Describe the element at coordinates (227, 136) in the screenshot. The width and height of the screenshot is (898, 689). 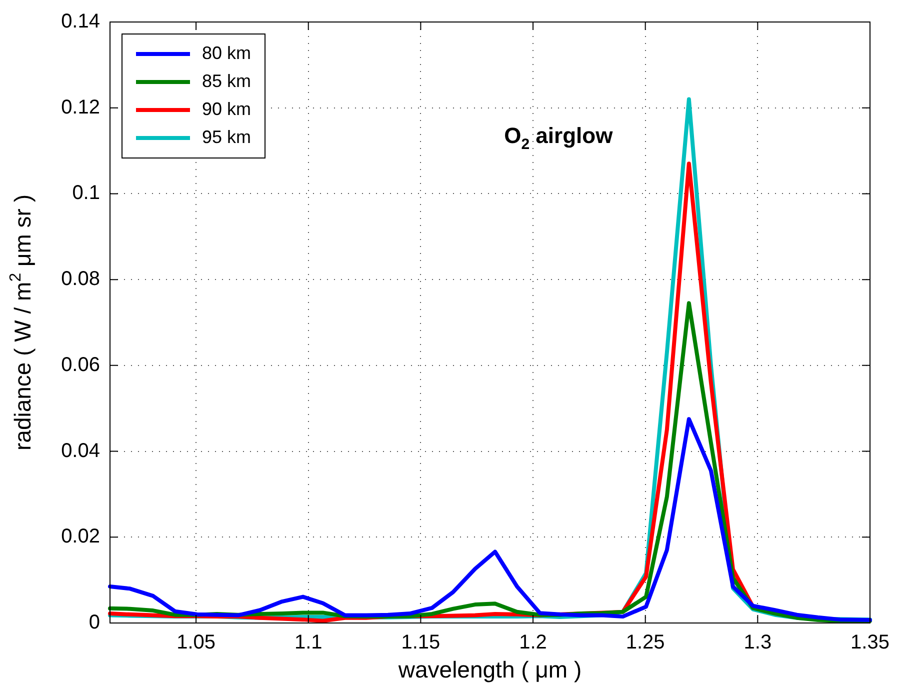
I see `legend-label: 95 km` at that location.